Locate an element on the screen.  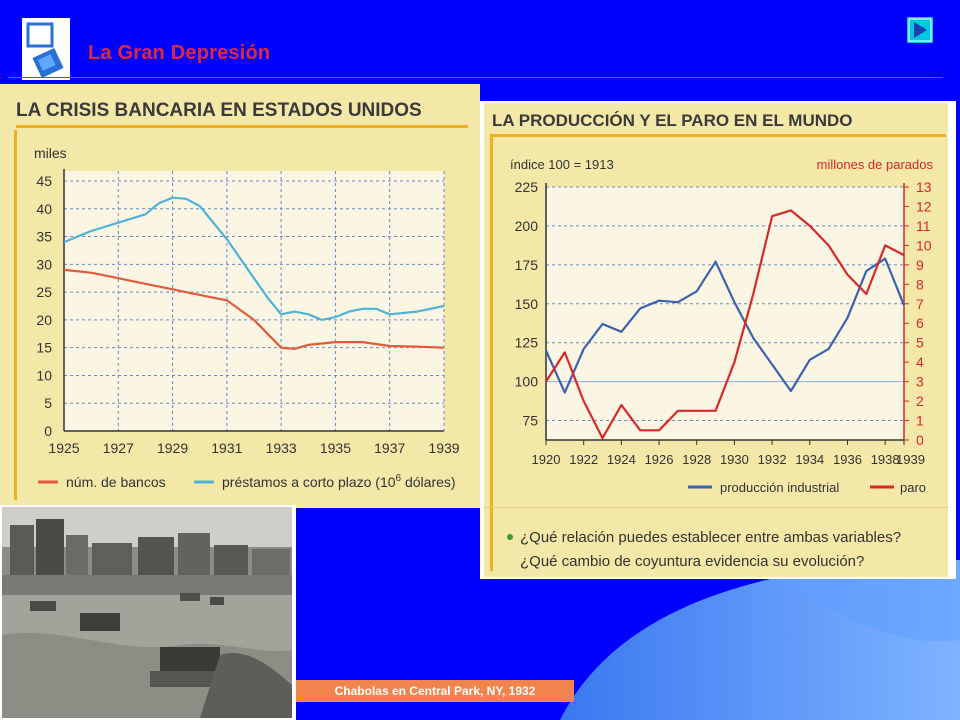
right-axis-label: millones de parados is located at coordinates (875, 164).